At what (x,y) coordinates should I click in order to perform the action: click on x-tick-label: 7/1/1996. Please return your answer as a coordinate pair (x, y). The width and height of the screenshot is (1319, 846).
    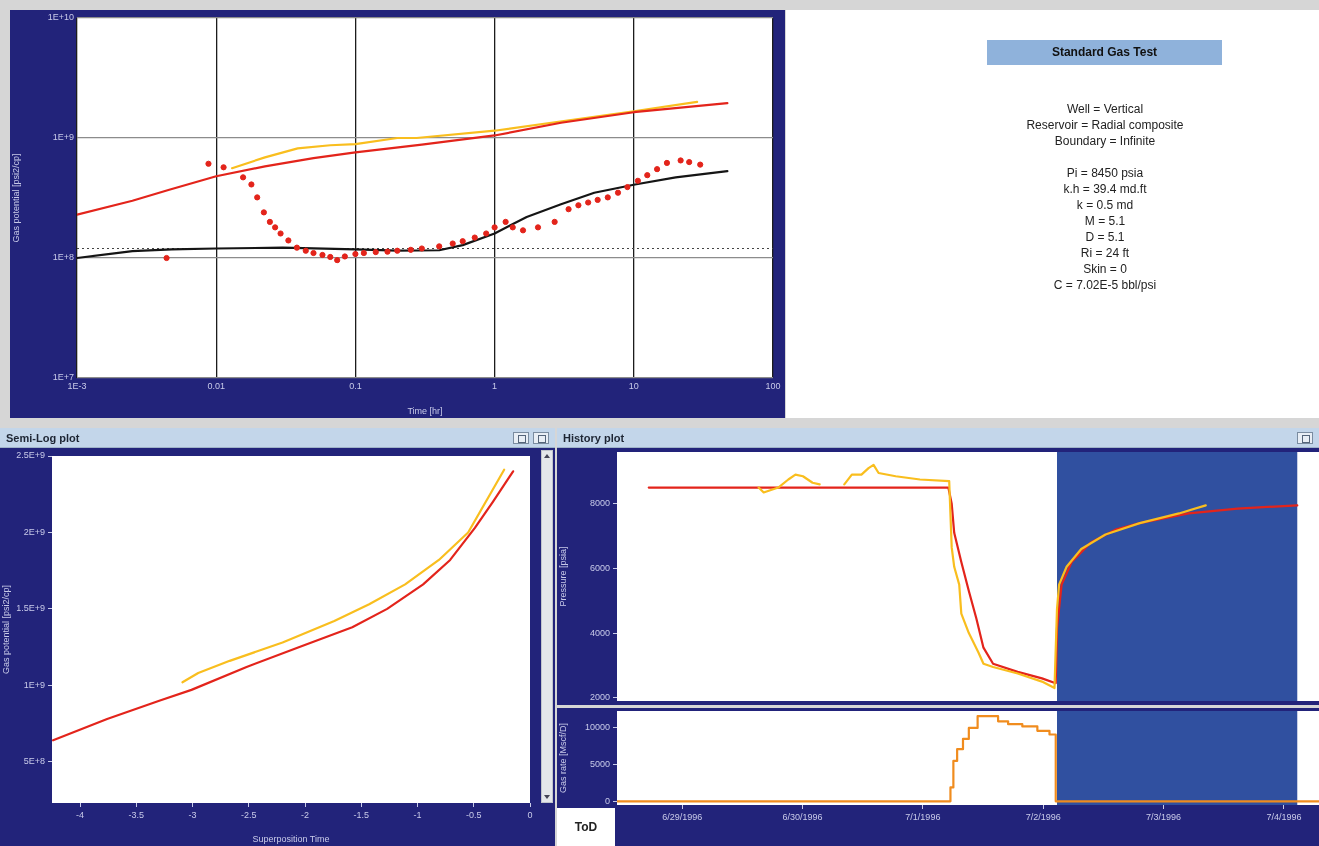
    Looking at the image, I should click on (923, 816).